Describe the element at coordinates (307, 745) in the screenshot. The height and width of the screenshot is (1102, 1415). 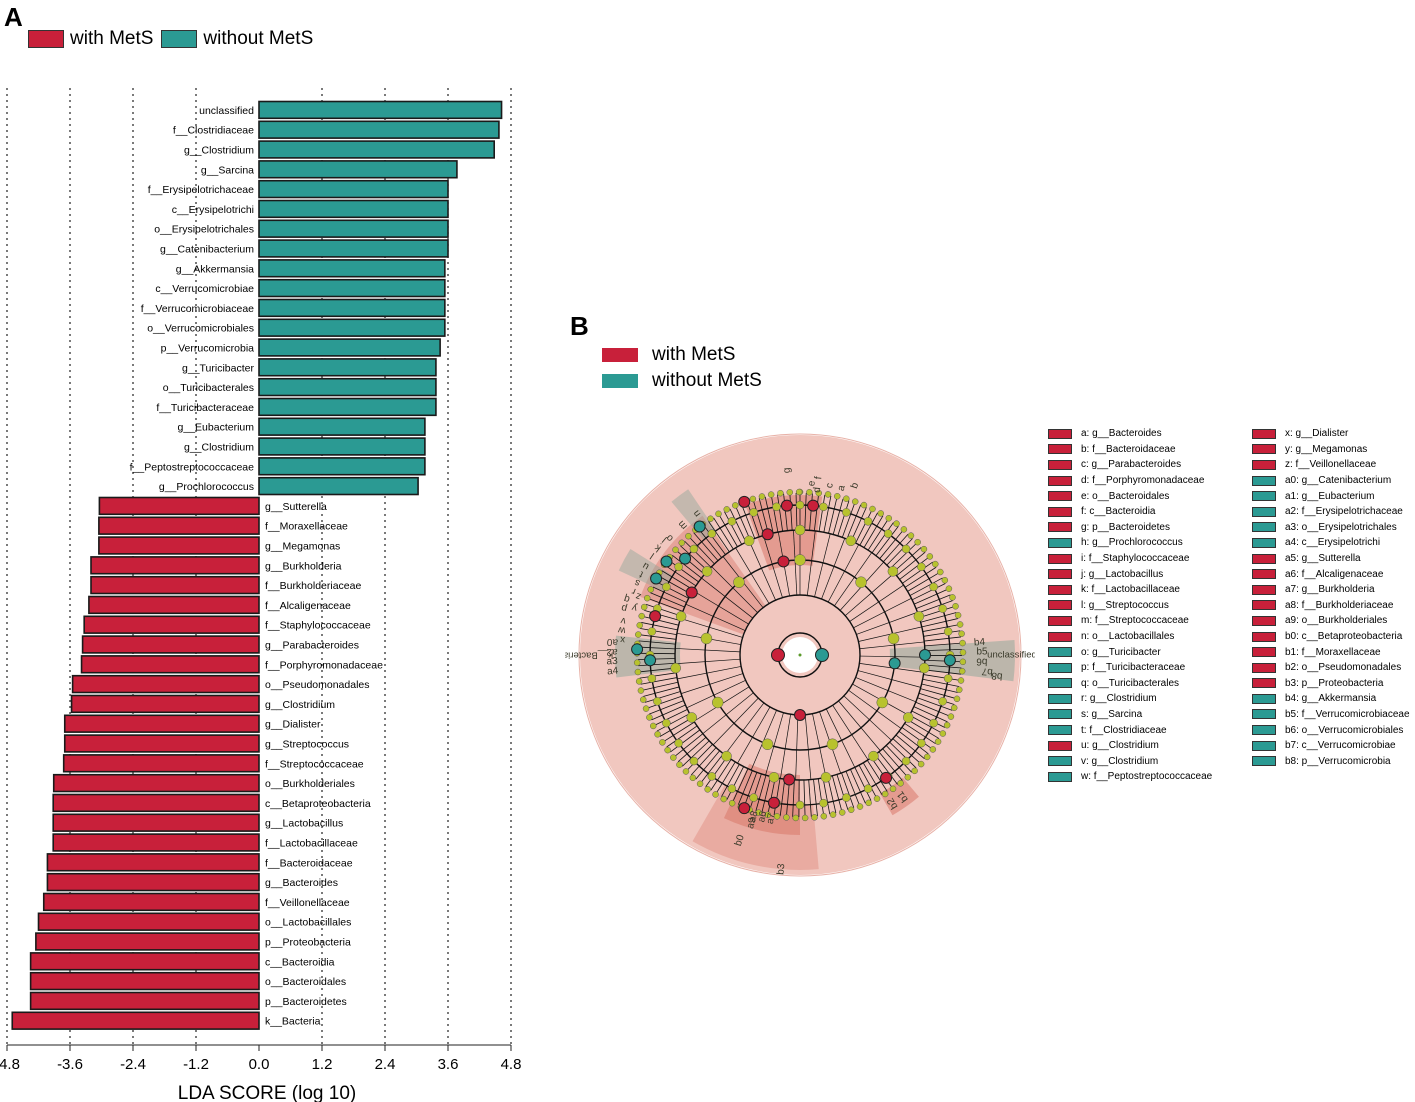
I see `bar-label: g__Streptococcus` at that location.